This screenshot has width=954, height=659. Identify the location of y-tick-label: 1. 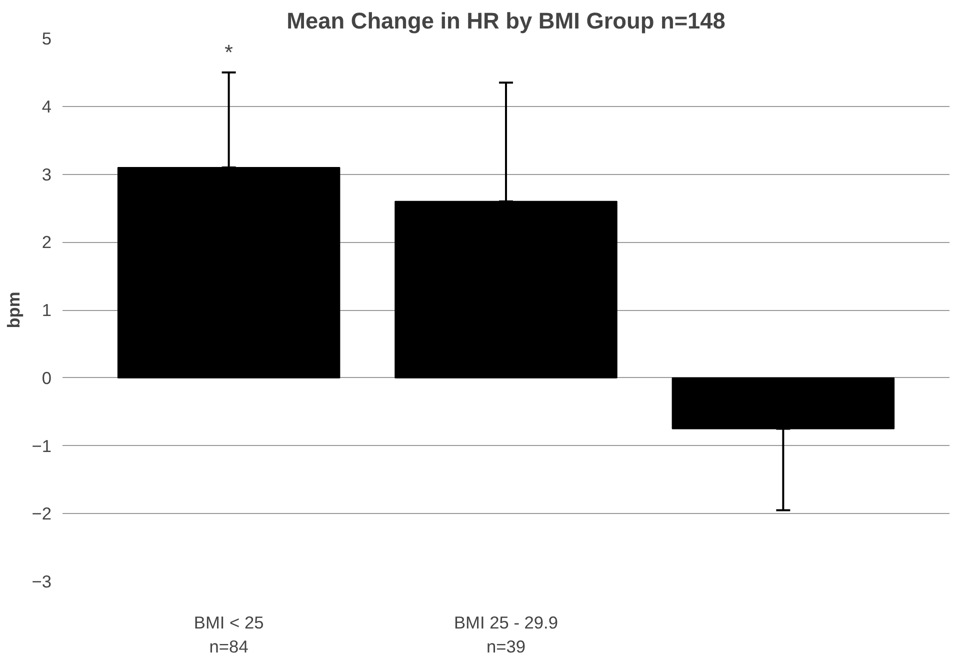
(47, 310).